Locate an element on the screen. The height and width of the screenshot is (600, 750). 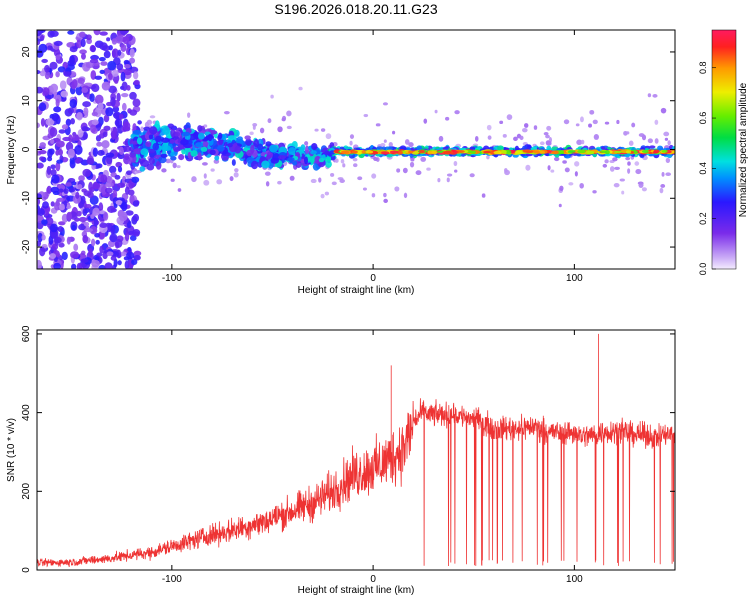
y-tick-label: 20 is located at coordinates (26, 52).